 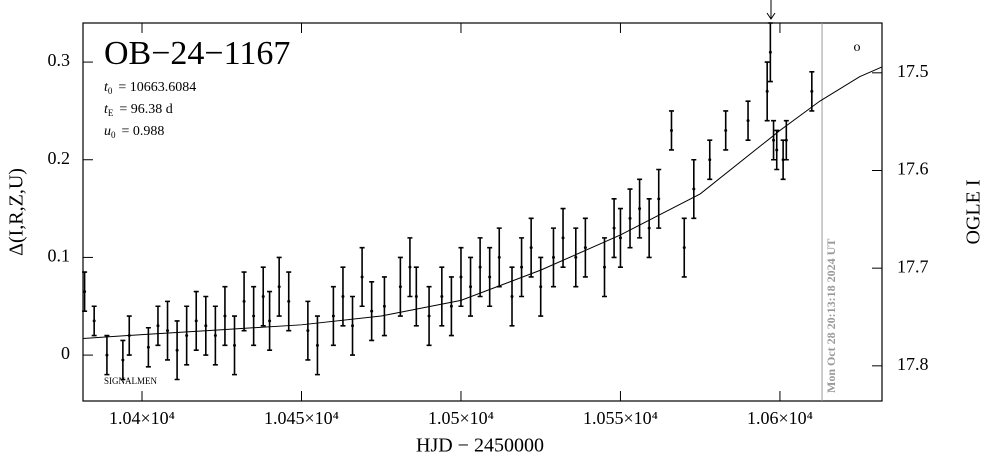 I want to click on y-tick-label: 0.1, so click(x=59, y=256).